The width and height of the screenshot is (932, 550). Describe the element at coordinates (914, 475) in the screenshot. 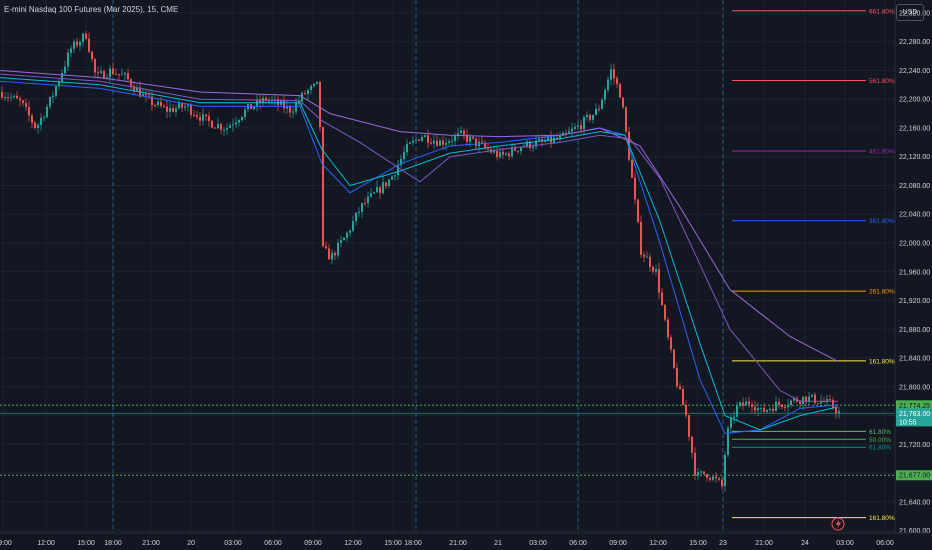

I see `price-tag` at that location.